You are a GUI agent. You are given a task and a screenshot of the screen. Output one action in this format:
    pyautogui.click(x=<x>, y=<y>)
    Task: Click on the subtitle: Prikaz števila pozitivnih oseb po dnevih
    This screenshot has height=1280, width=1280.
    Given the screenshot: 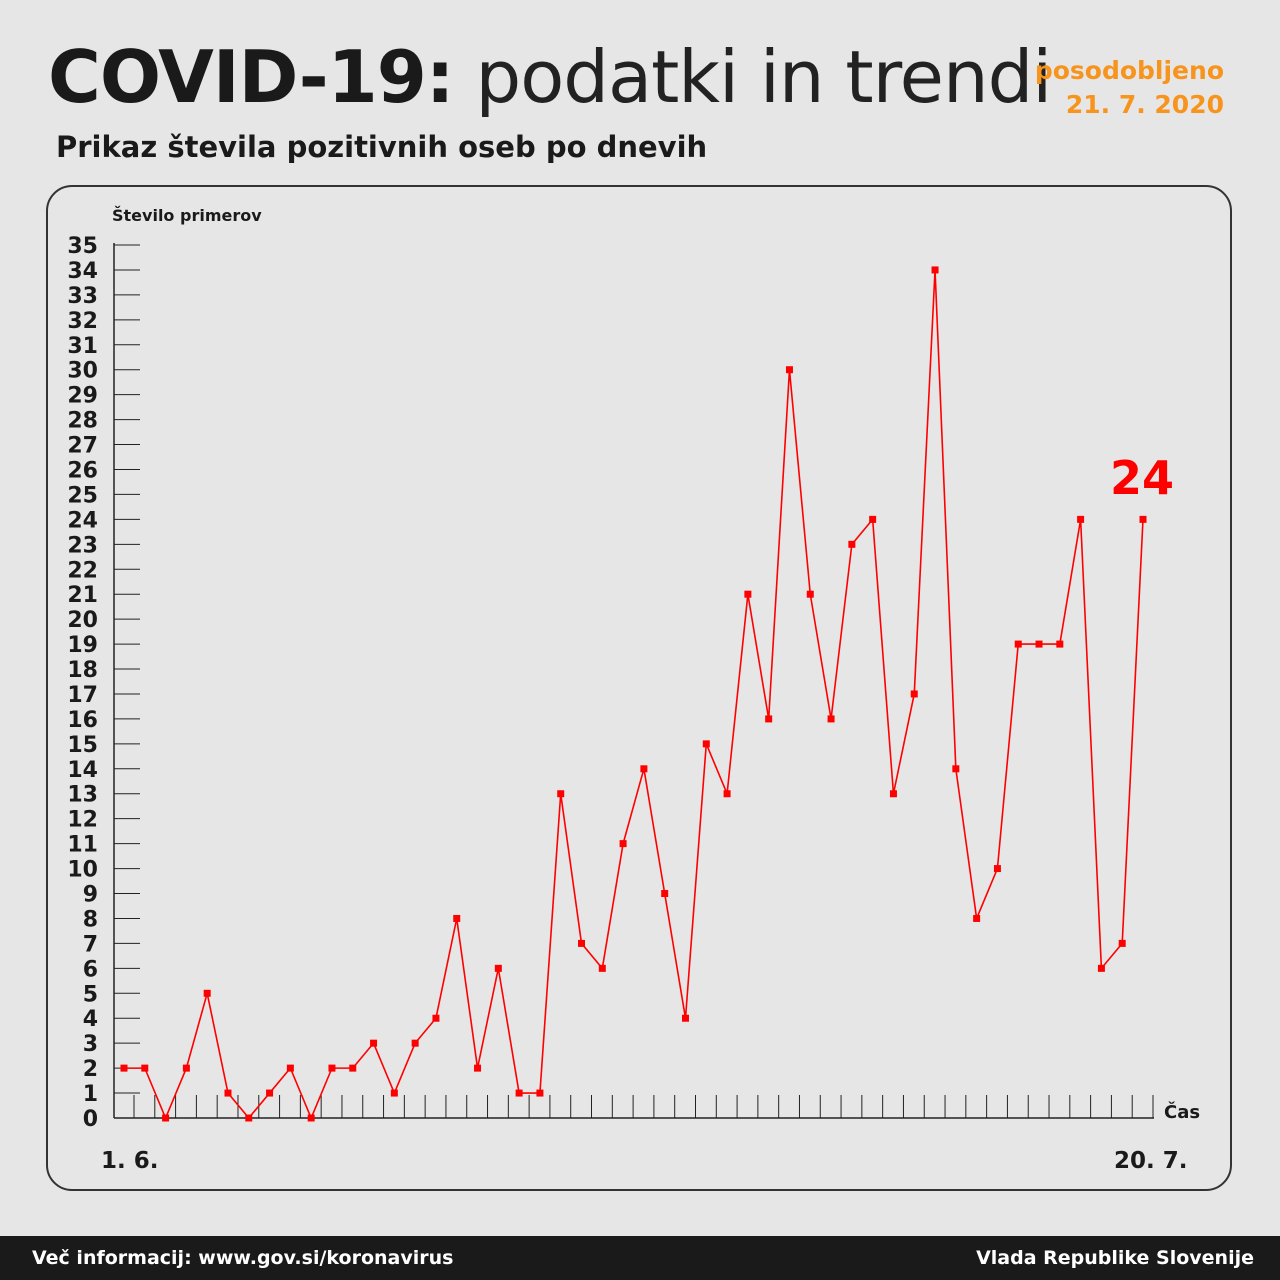 What is the action you would take?
    pyautogui.click(x=382, y=147)
    